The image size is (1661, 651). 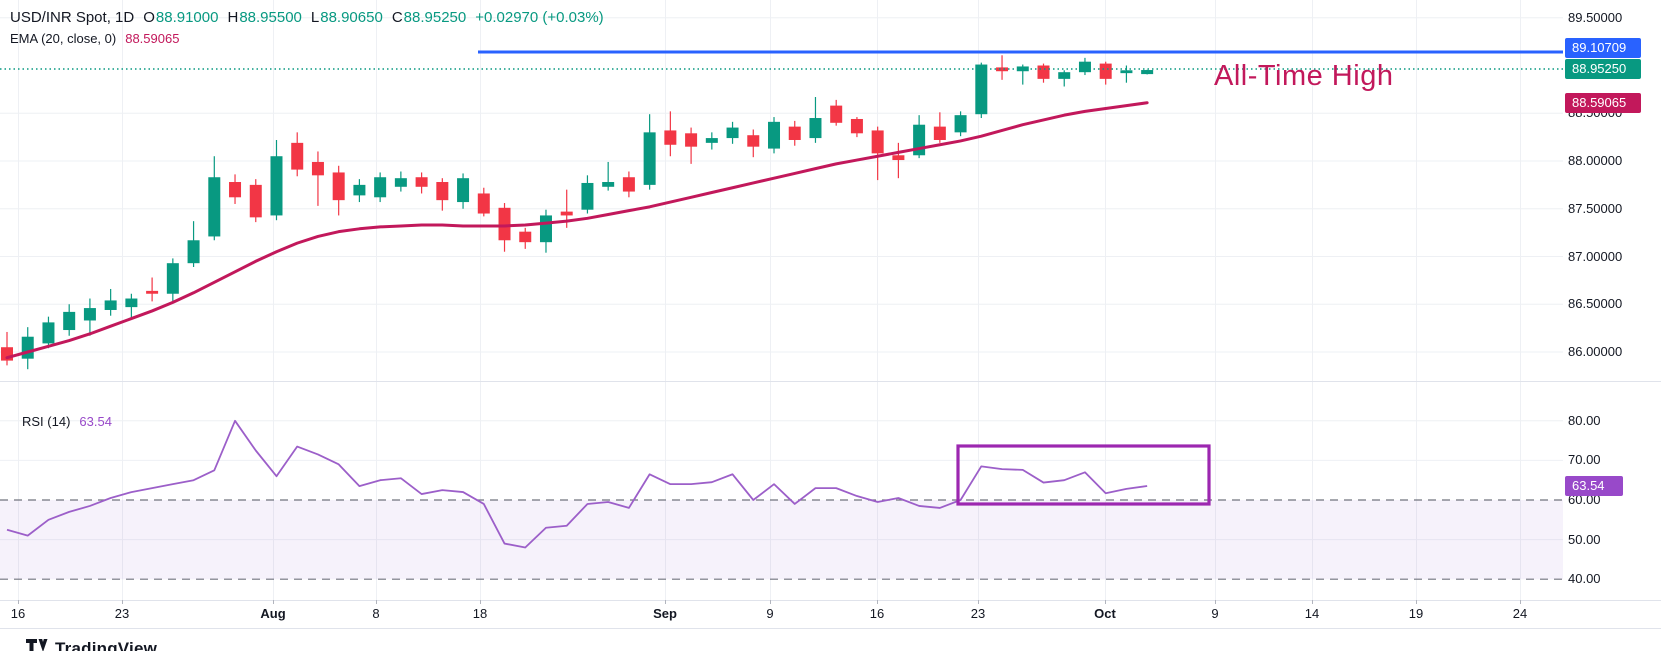 What do you see at coordinates (376, 613) in the screenshot?
I see `x-axis-label: 8` at bounding box center [376, 613].